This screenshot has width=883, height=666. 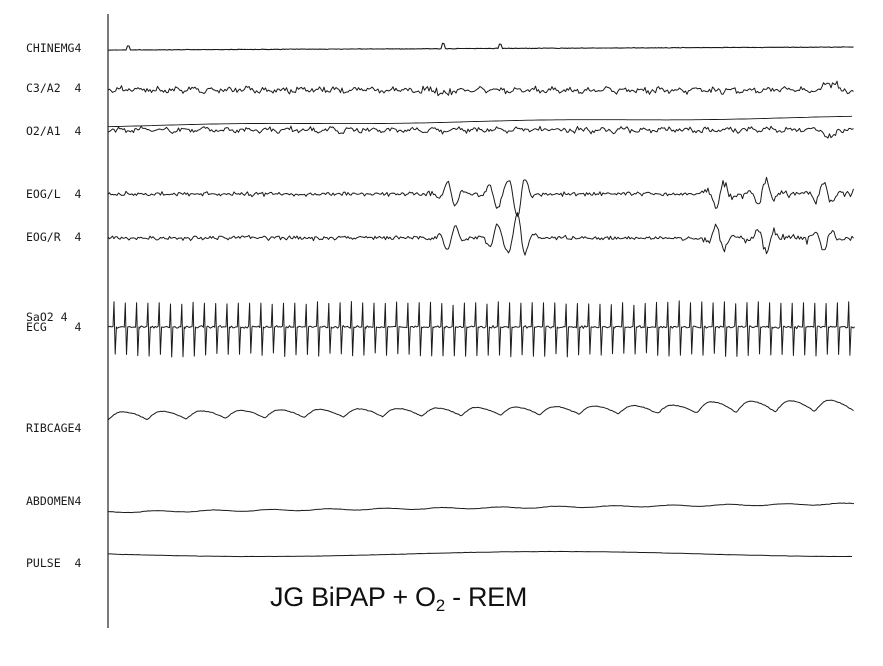 I want to click on channel-label-o2a1: O2/A1 4, so click(x=54, y=131).